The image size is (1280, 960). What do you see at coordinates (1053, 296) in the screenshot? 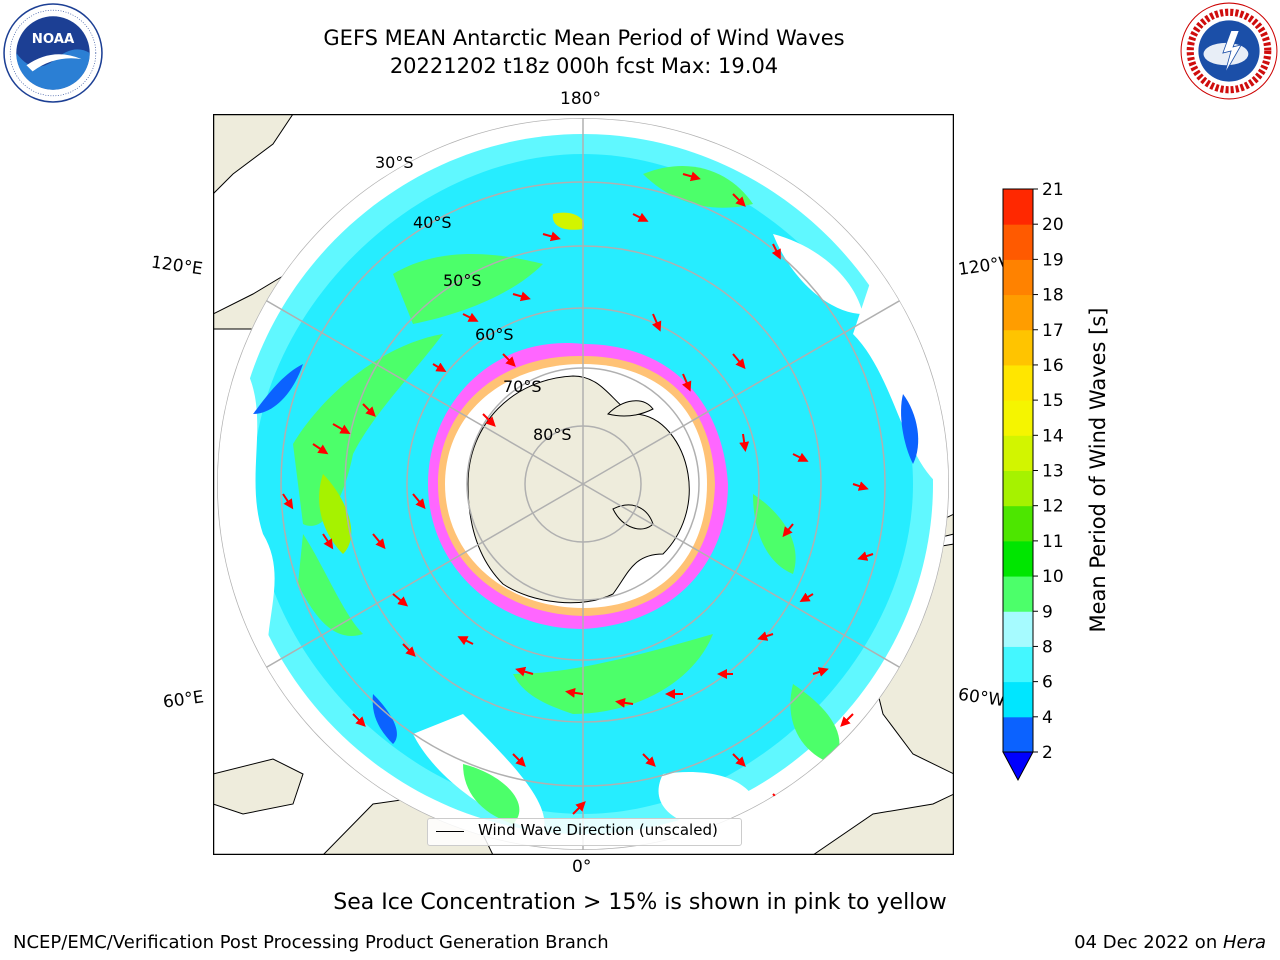
I see `colorbar-tick-label: 18` at bounding box center [1053, 296].